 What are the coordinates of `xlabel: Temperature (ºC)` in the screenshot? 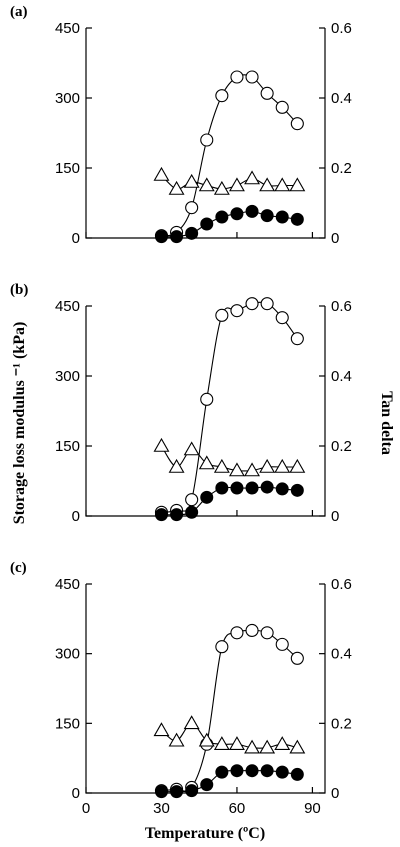 It's located at (205, 833).